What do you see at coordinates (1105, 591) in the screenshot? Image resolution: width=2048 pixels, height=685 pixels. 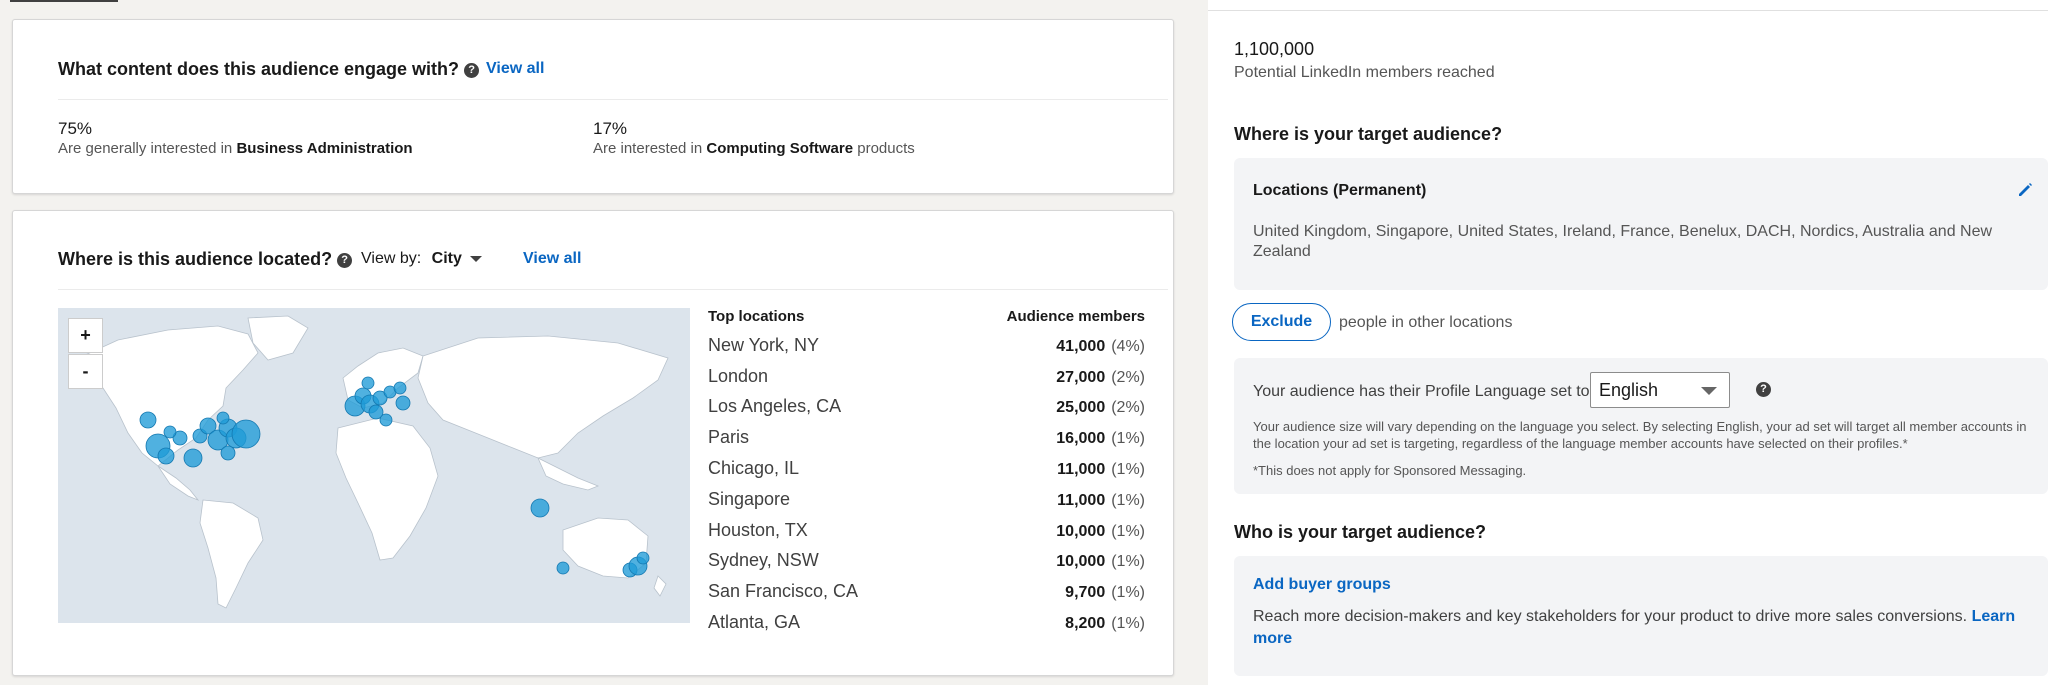 I see `location-audience: 9,700 (1%)` at bounding box center [1105, 591].